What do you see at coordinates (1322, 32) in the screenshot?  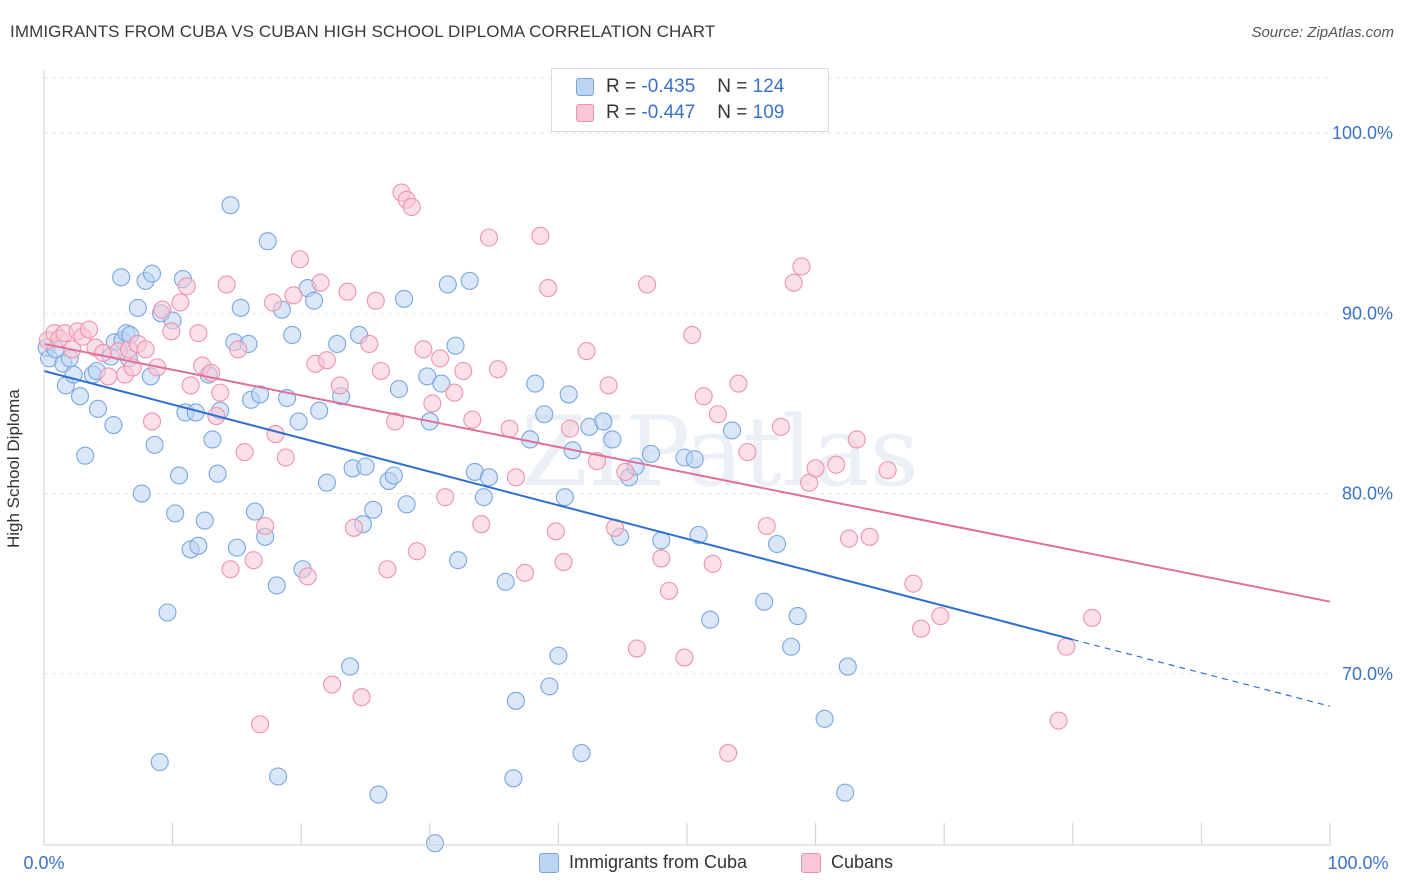 I see `source-label: Source: ZipAtlas.com` at bounding box center [1322, 32].